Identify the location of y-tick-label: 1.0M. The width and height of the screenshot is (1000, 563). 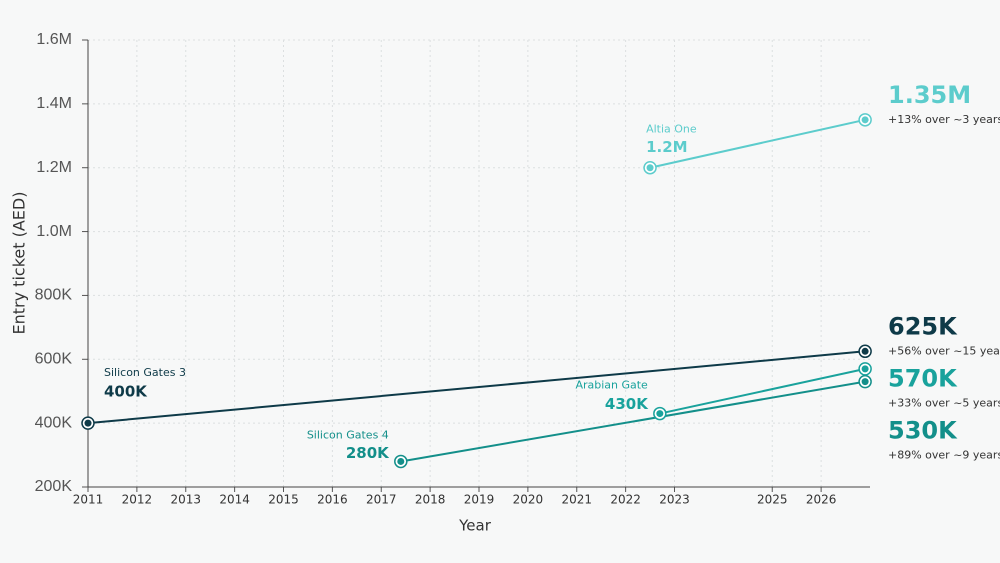
(54, 231).